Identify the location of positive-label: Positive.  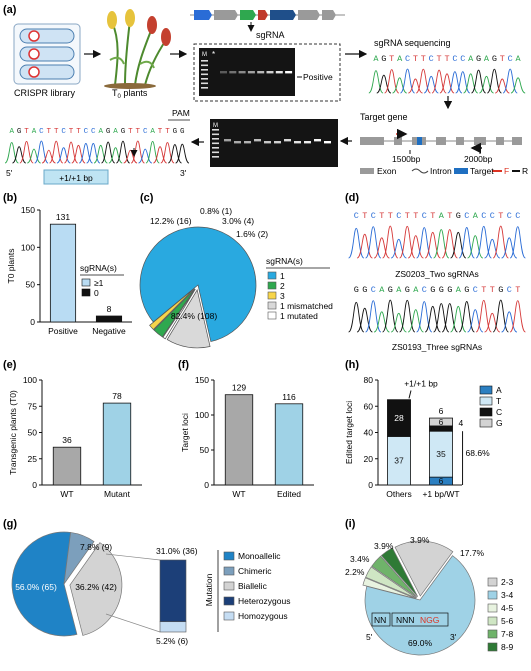
(318, 77).